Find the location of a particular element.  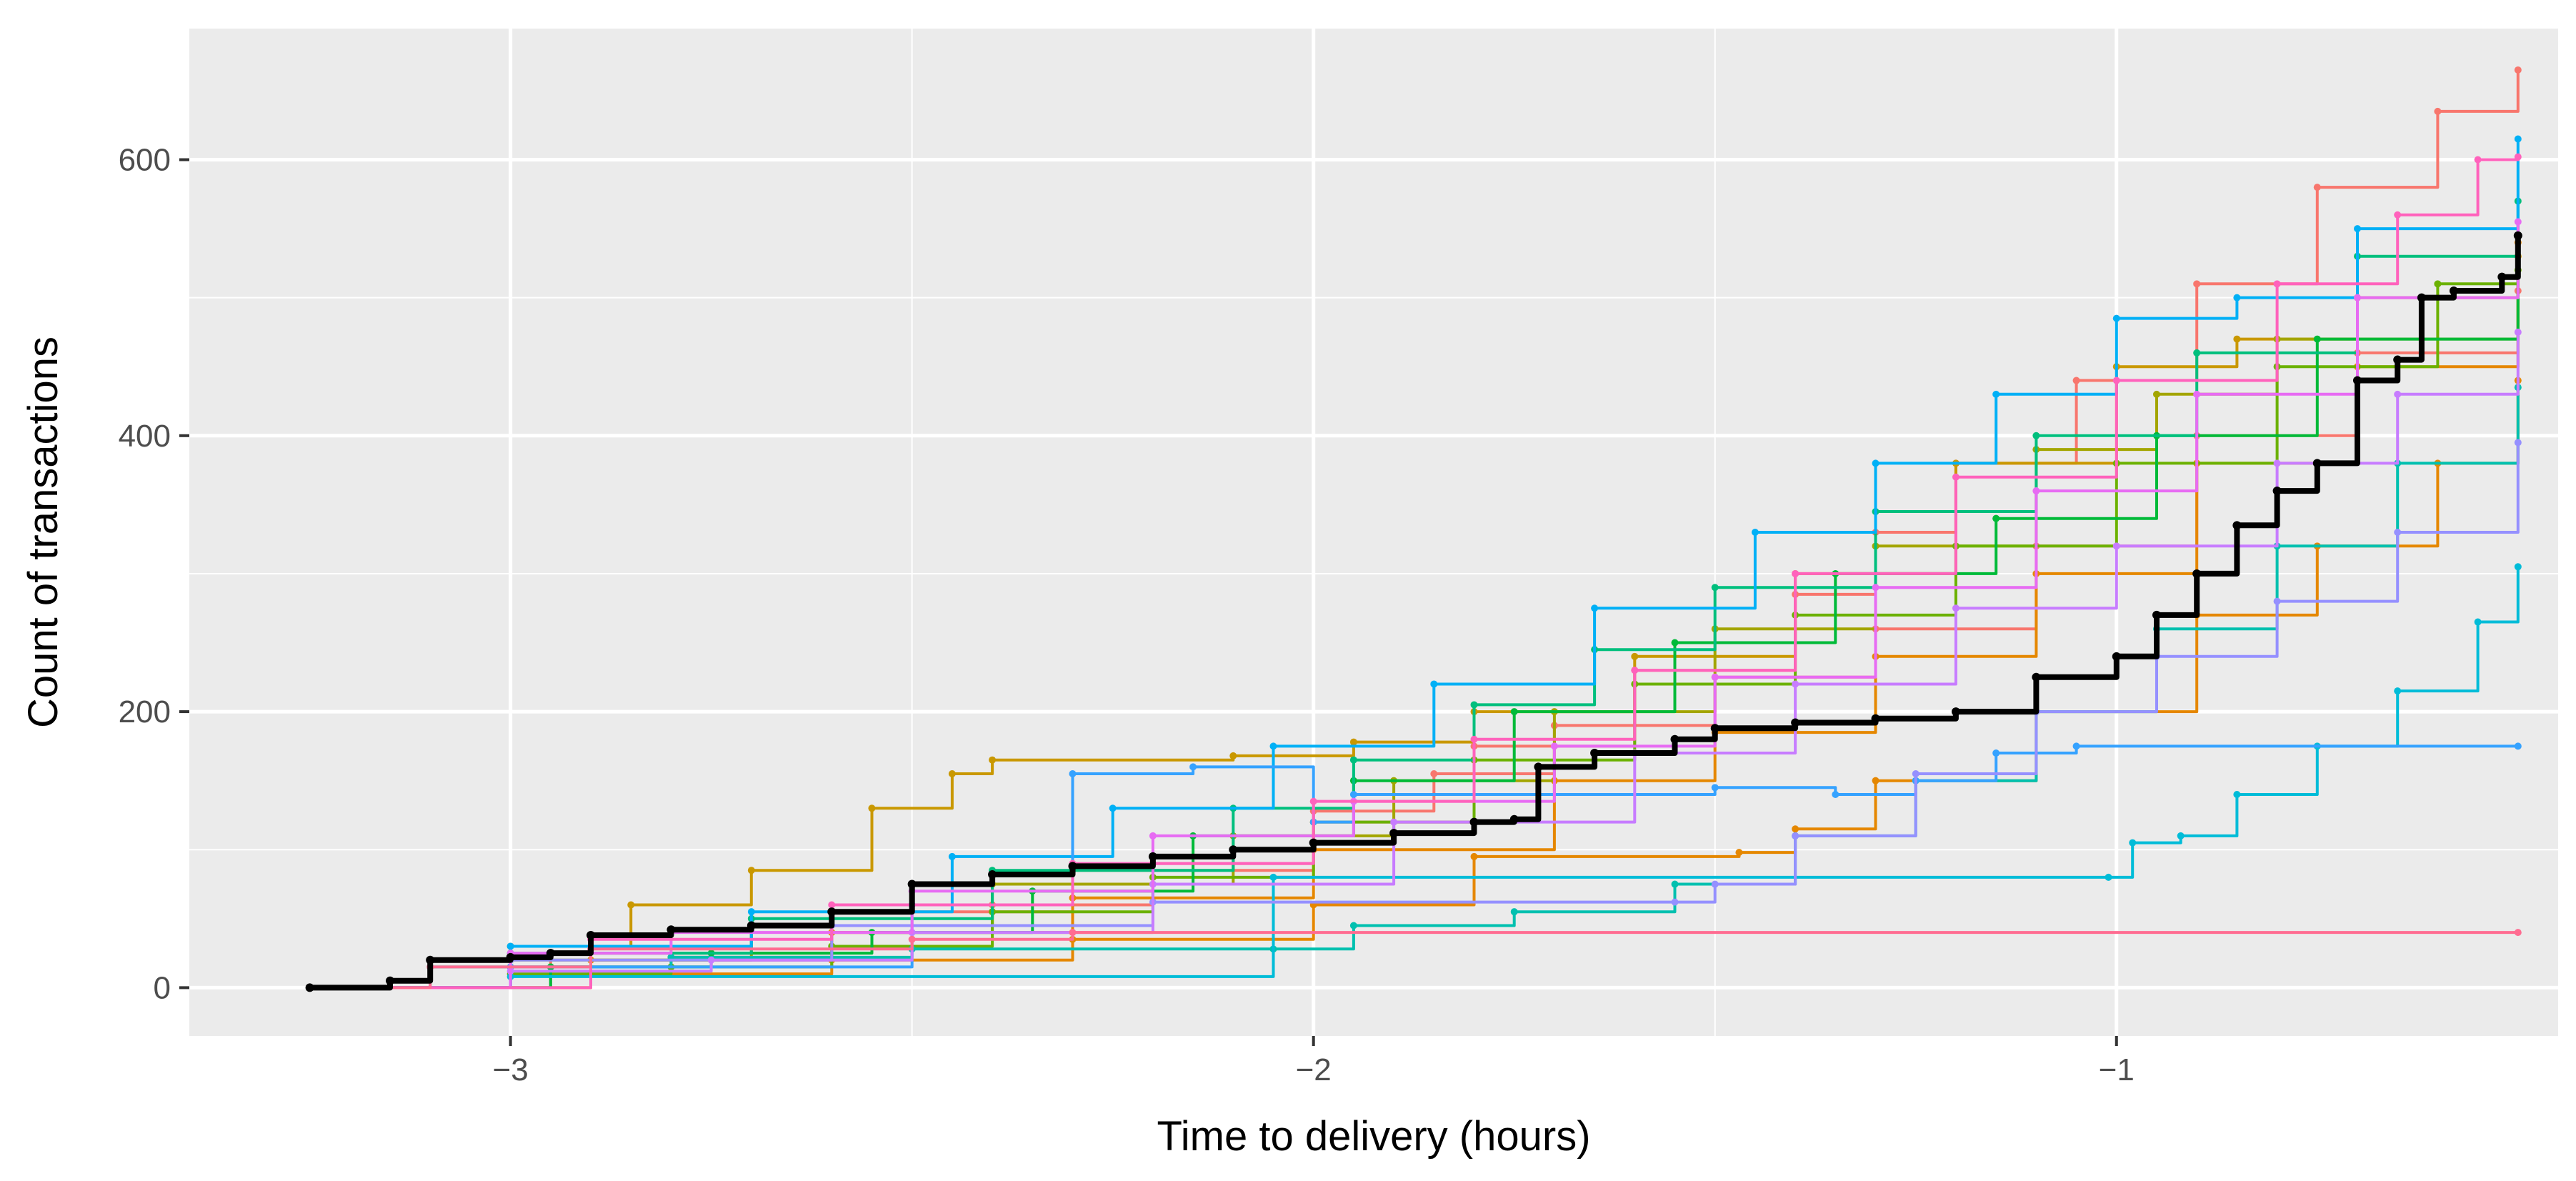

y-tick-label: 200 is located at coordinates (145, 711).